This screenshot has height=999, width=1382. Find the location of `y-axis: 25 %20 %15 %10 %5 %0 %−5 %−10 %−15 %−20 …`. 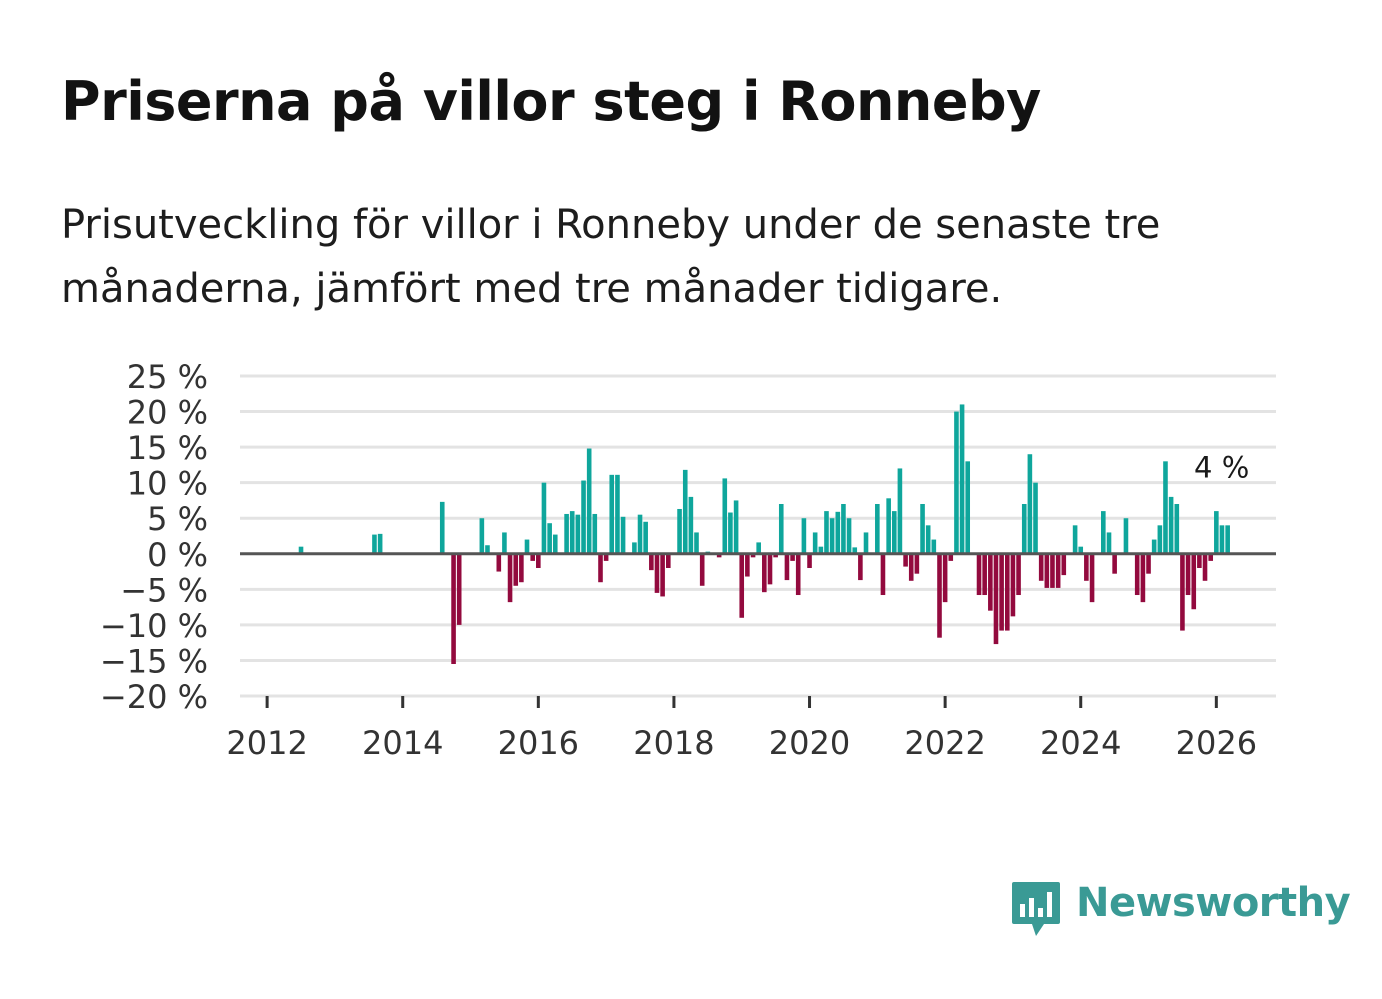

y-axis: 25 %20 %15 %10 %5 %0 %−5 %−10 %−15 %−20 … is located at coordinates (154, 537).